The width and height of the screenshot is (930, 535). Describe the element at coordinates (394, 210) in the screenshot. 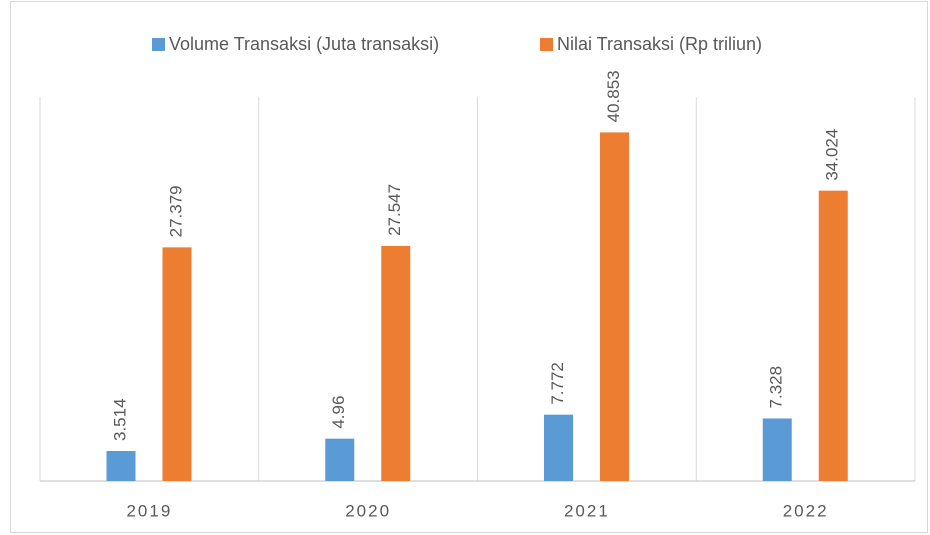

I see `value-label: 27.547` at that location.